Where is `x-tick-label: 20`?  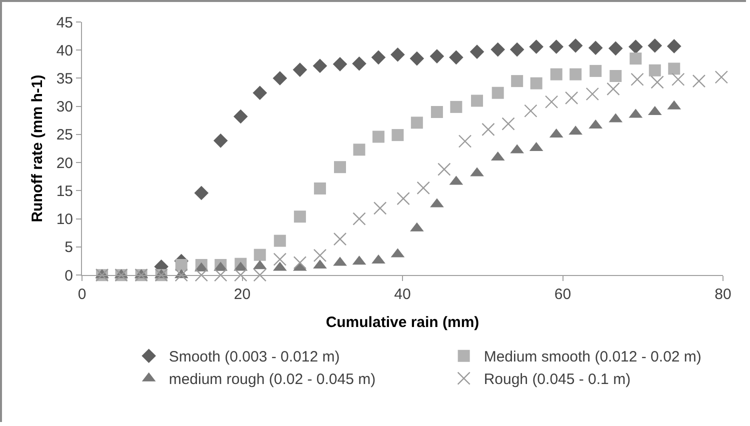 x-tick-label: 20 is located at coordinates (242, 295).